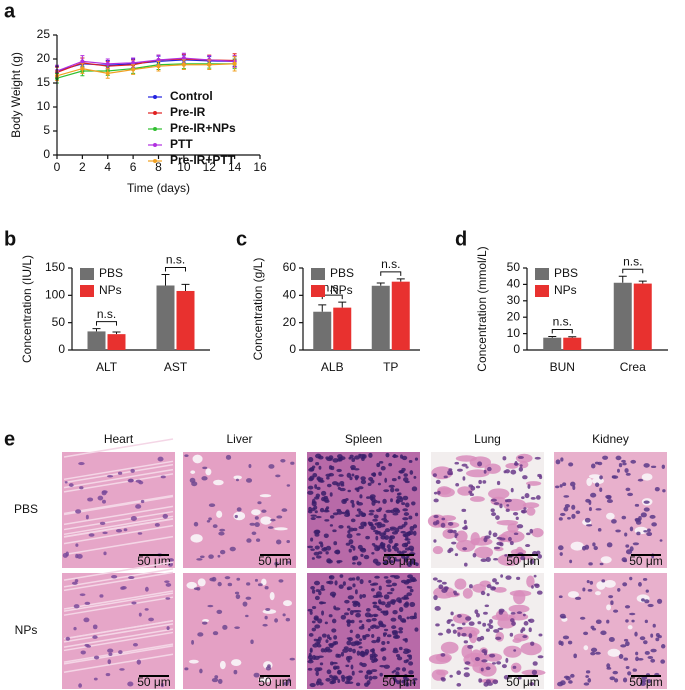 Image resolution: width=685 pixels, height=690 pixels. I want to click on column-header: Lung, so click(487, 439).